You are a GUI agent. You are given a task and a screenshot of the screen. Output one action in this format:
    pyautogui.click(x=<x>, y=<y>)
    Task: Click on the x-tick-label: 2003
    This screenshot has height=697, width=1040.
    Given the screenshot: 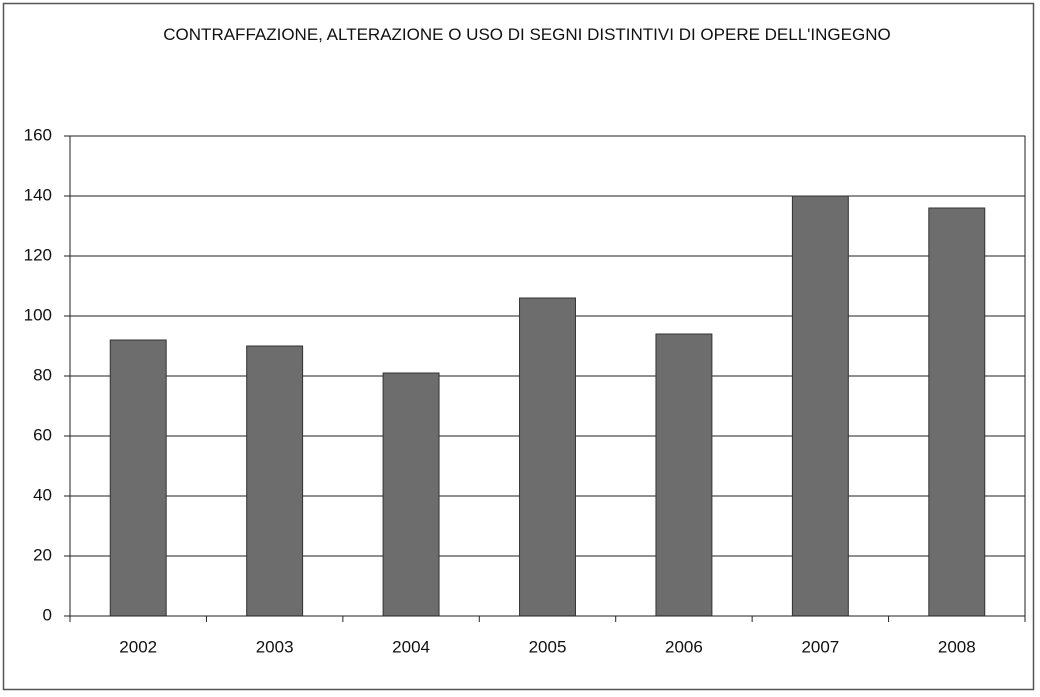 What is the action you would take?
    pyautogui.click(x=275, y=646)
    